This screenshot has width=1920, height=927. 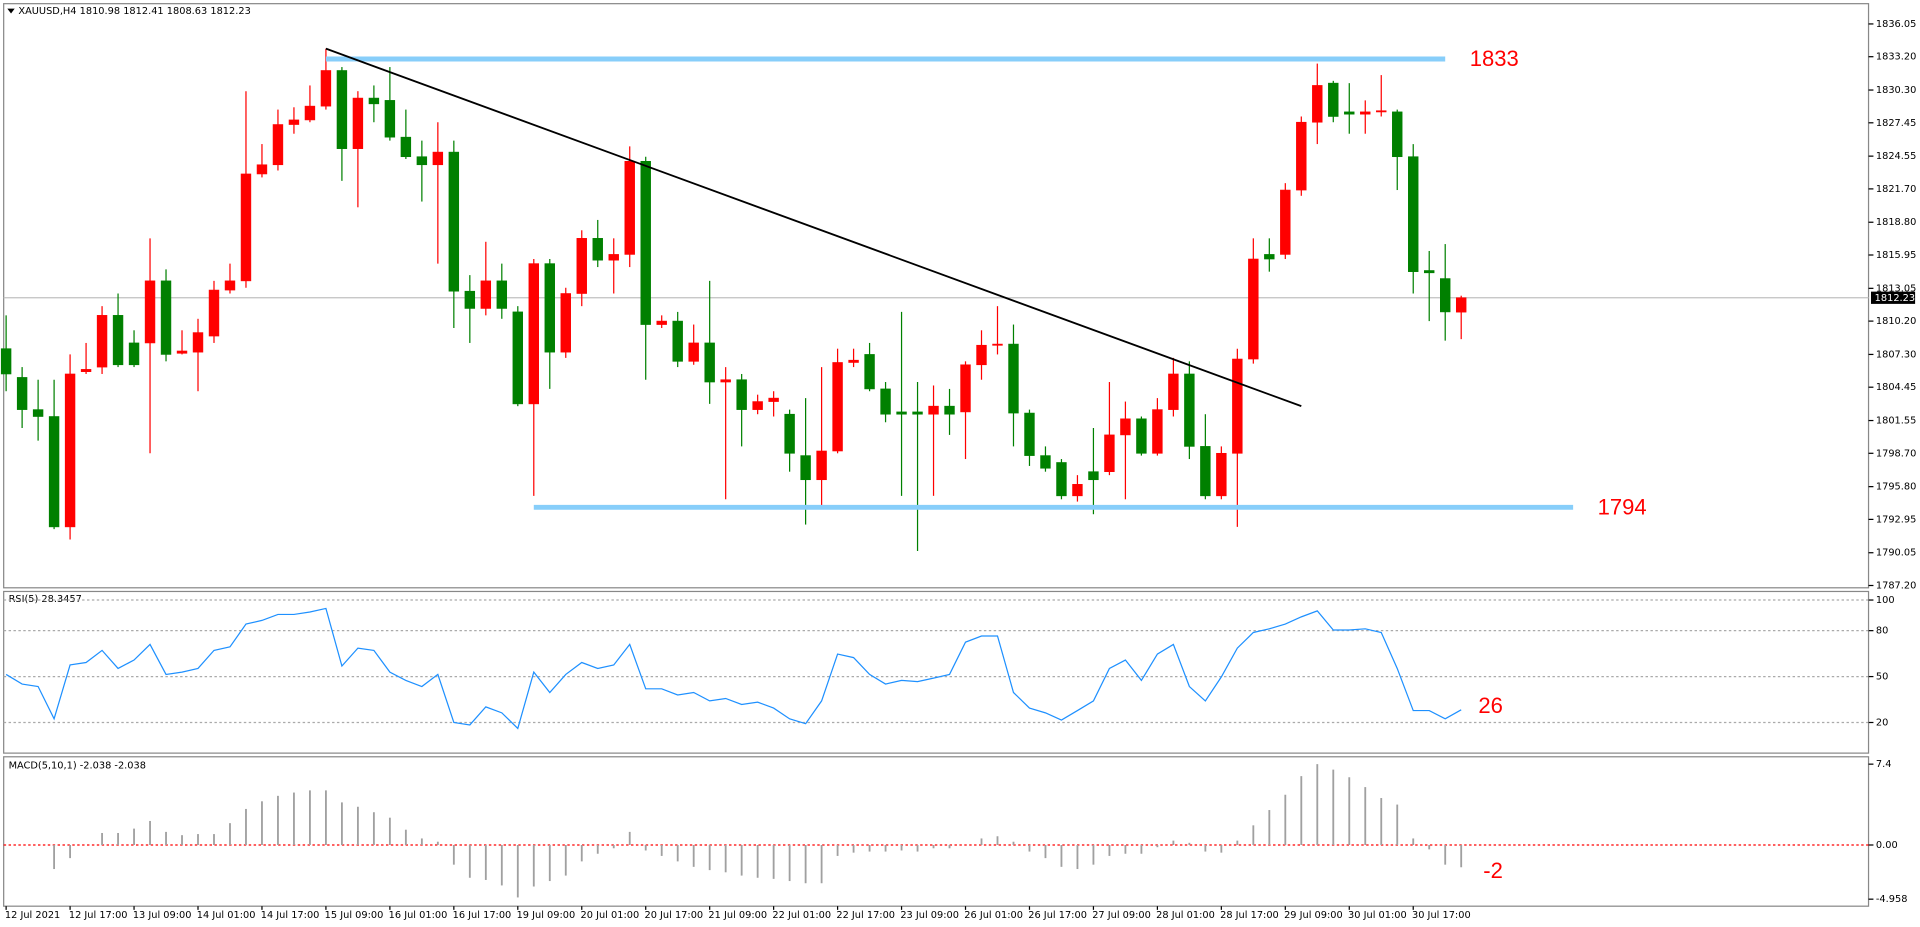 I want to click on y-tick-label: 1827.45, so click(x=1896, y=123).